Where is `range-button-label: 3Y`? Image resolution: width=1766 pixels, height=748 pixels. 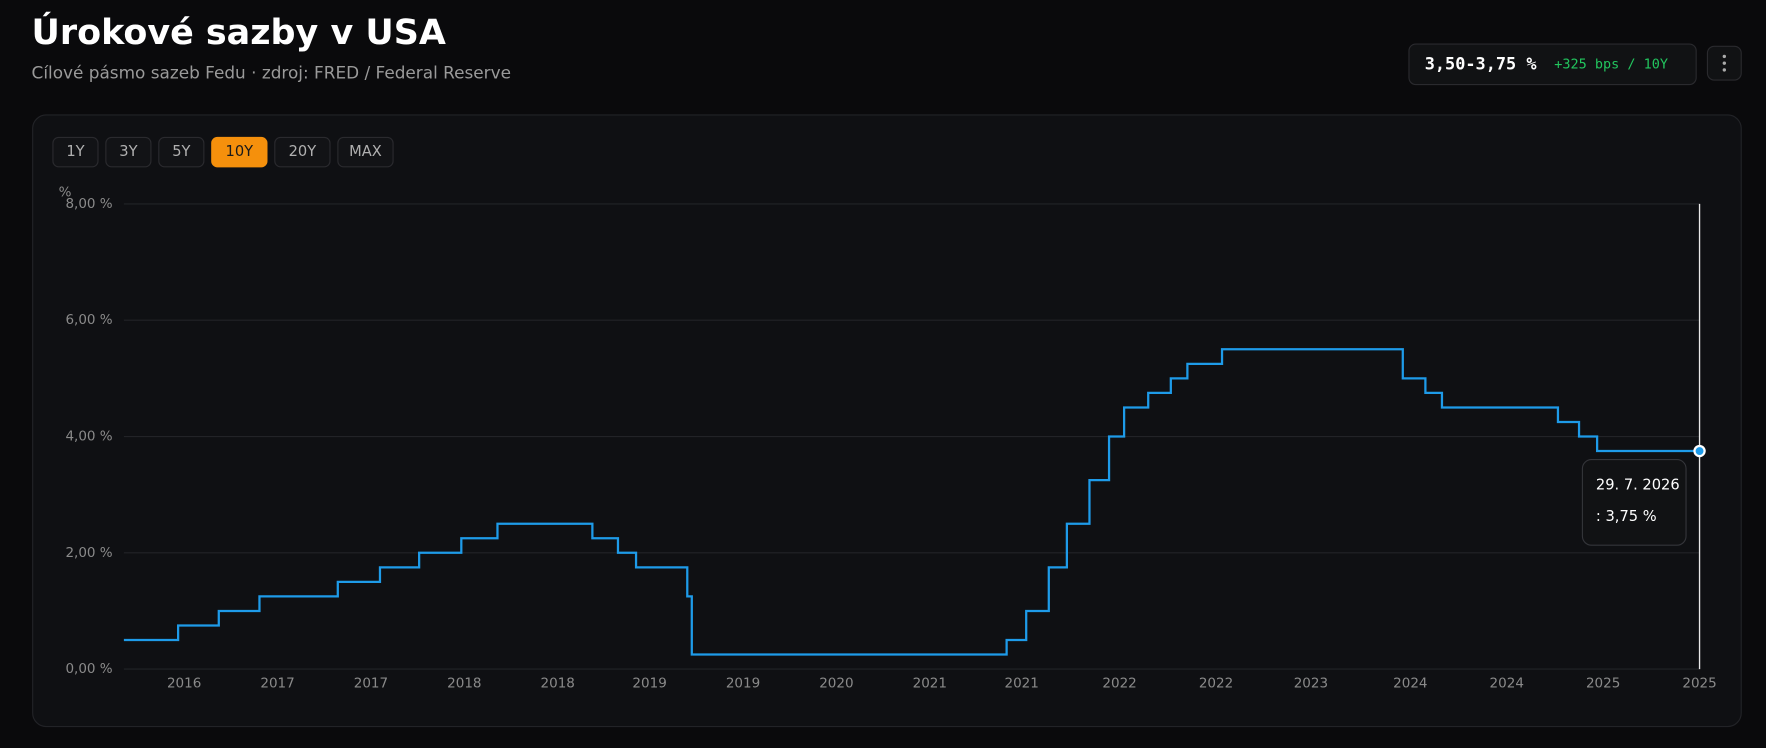 range-button-label: 3Y is located at coordinates (128, 151).